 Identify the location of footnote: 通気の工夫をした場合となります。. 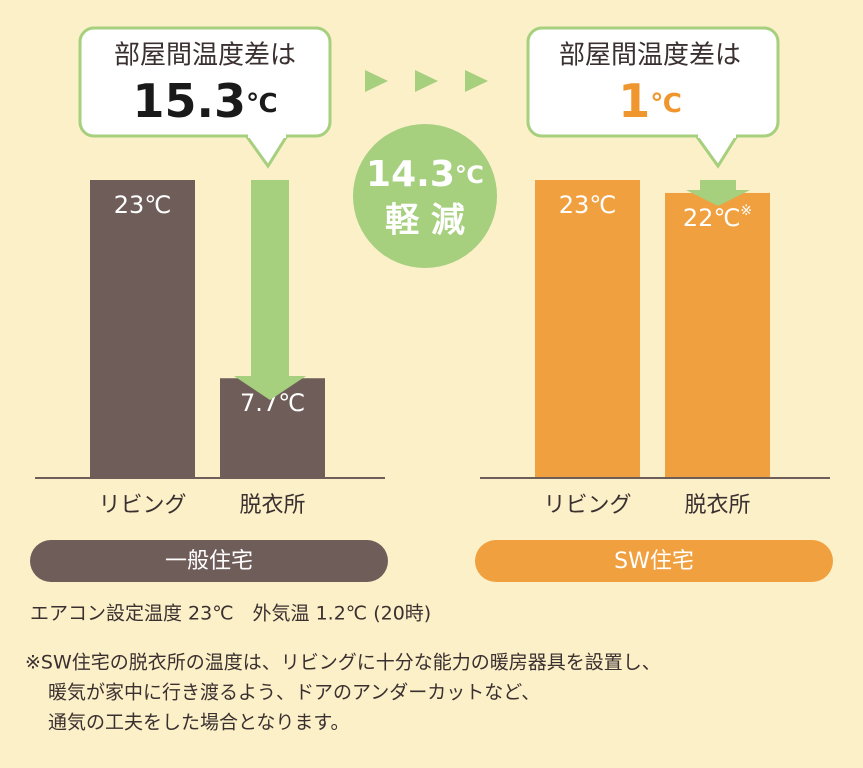
(199, 723).